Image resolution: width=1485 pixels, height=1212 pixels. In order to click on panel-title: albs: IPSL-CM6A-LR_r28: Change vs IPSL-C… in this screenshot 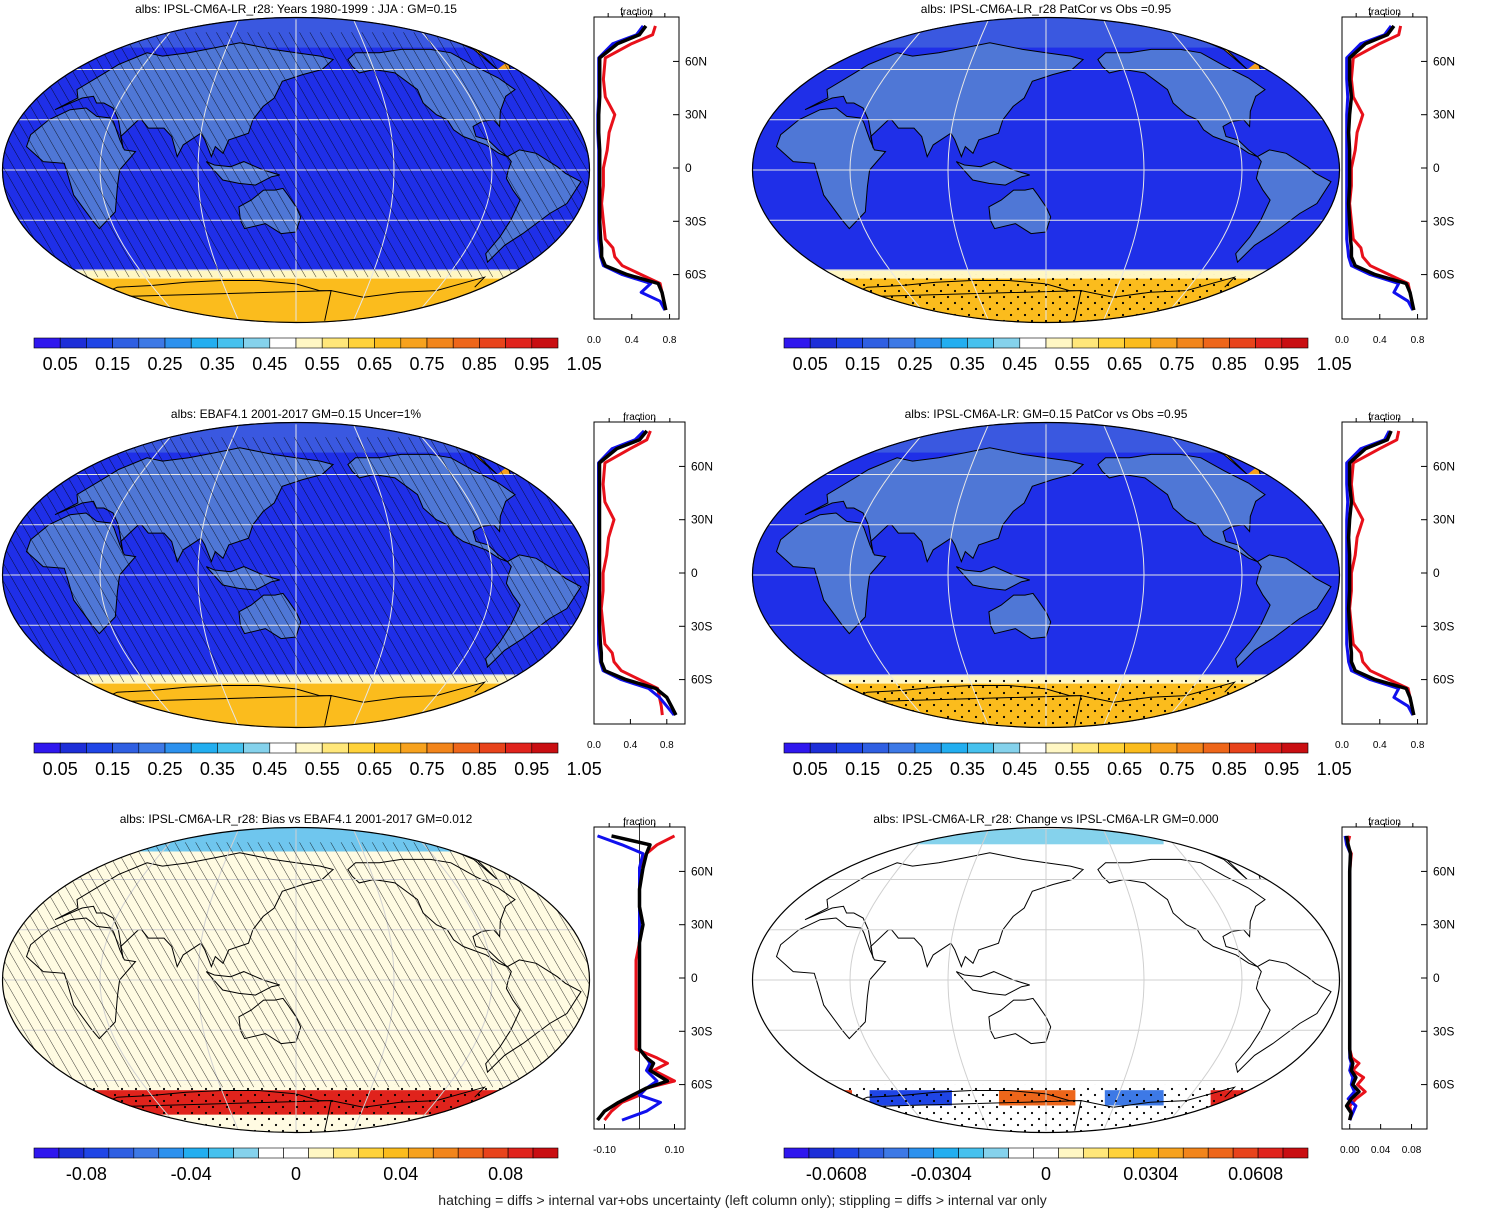, I will do `click(1045, 819)`.